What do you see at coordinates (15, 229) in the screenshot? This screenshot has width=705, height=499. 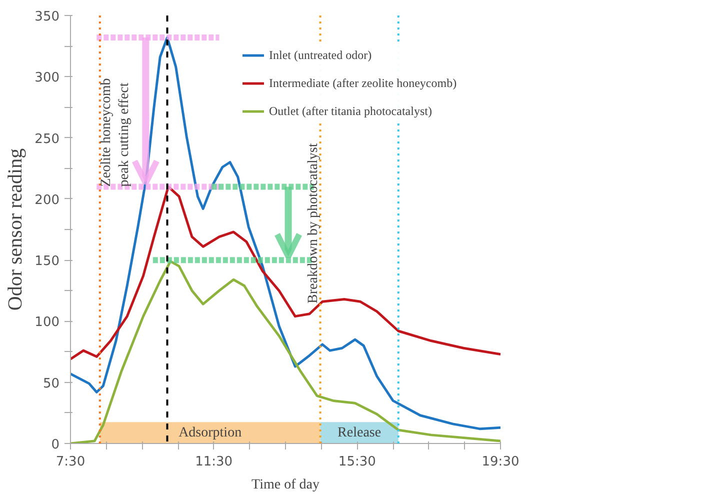 I see `y-axis-title: Odor sensor reading` at bounding box center [15, 229].